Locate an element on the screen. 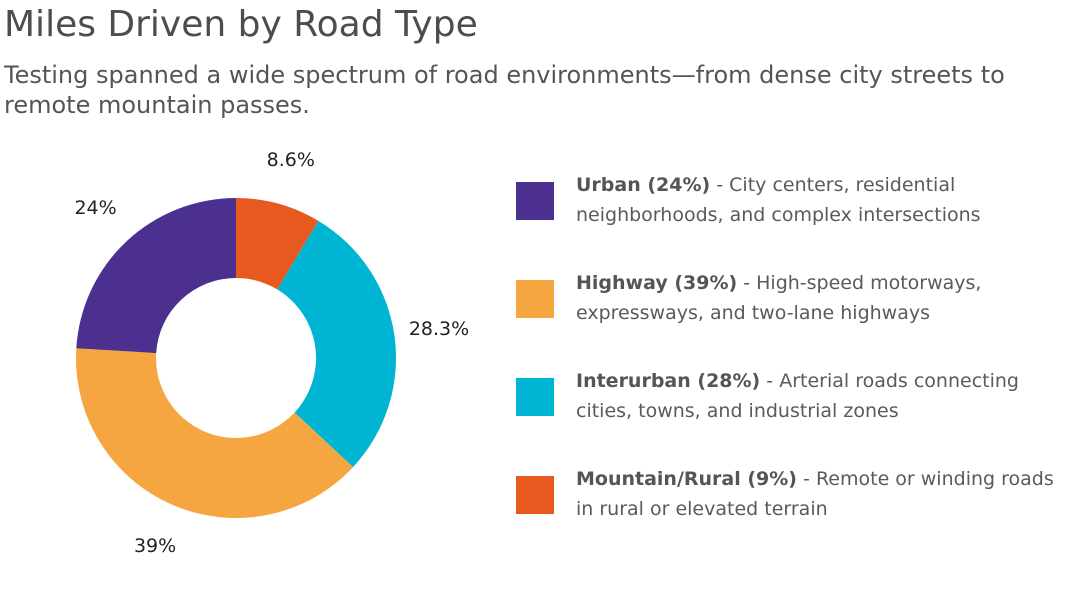 This screenshot has width=1080, height=600. slice-interurban is located at coordinates (336, 344).